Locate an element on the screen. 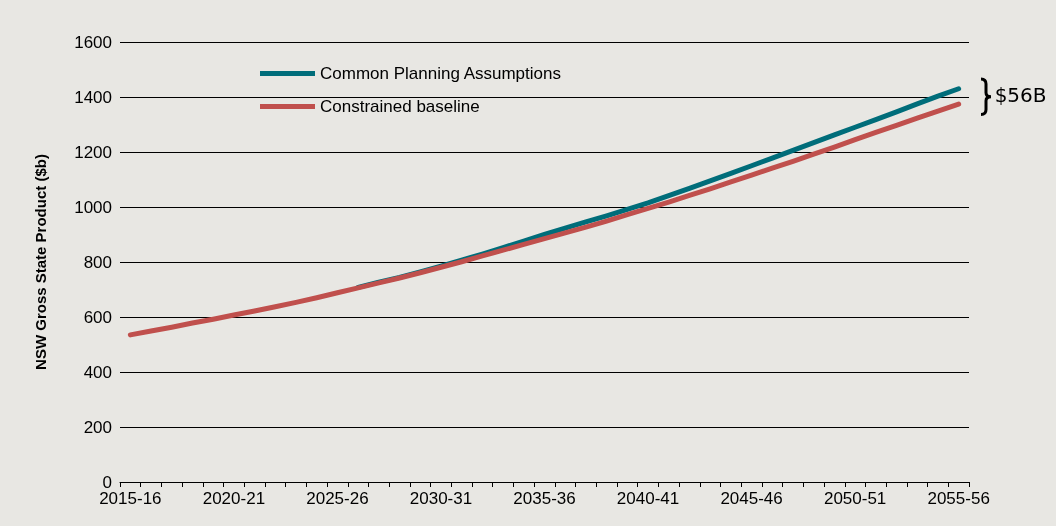  x-tick-label: 2050-51 is located at coordinates (855, 498).